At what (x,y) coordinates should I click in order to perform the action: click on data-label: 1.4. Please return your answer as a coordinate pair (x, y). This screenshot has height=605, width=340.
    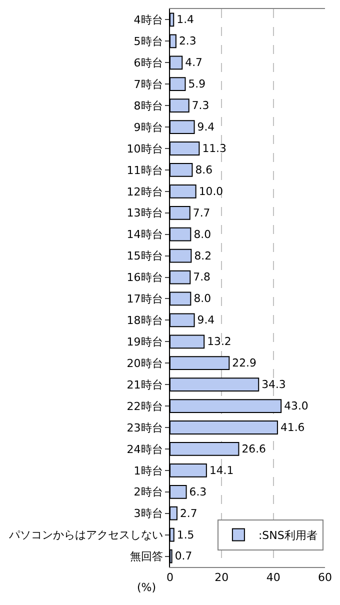
    Looking at the image, I should click on (185, 19).